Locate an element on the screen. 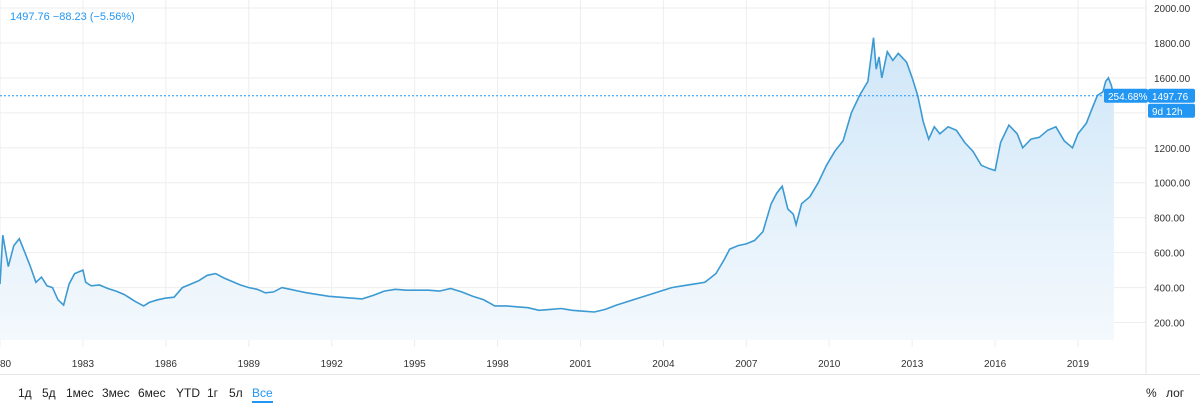 The height and width of the screenshot is (412, 1200). last-price-value: 1497.76 is located at coordinates (30, 17).